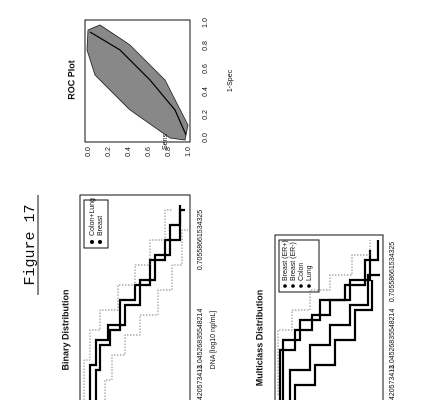 The width and height of the screenshot is (429, 400). What do you see at coordinates (205, 115) in the screenshot?
I see `x-tick: 0.2` at bounding box center [205, 115].